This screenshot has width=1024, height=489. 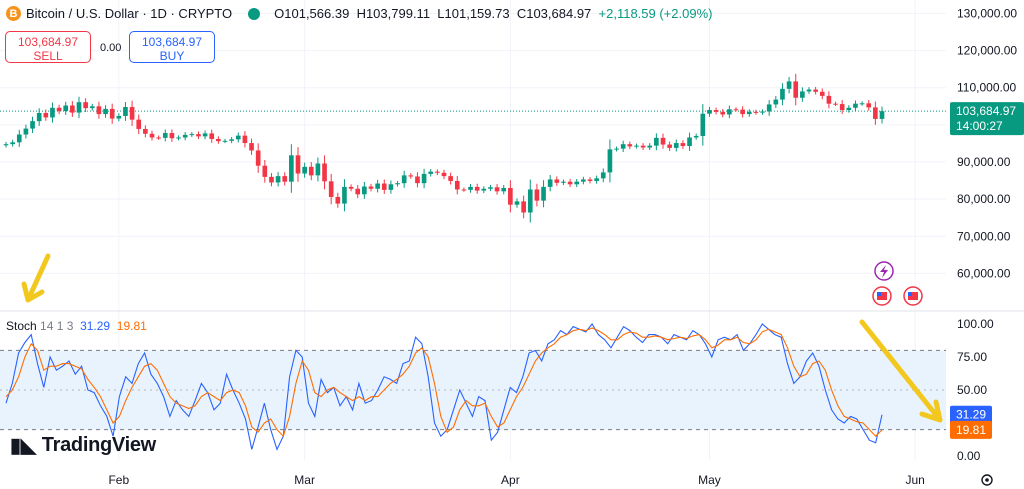 What do you see at coordinates (987, 480) in the screenshot?
I see `settings-gear-icon` at bounding box center [987, 480].